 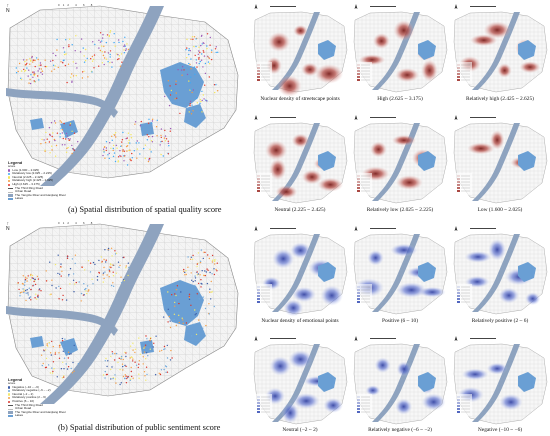 I want to click on mini-legend, so click(x=364, y=184).